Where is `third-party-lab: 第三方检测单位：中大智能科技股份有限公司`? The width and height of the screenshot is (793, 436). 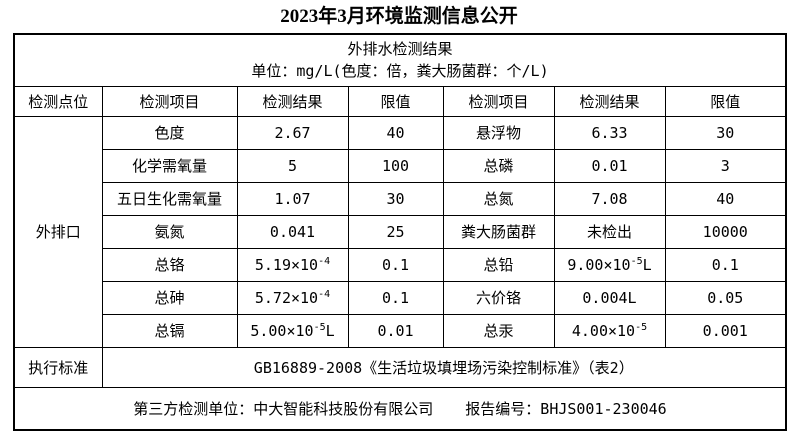
third-party-lab: 第三方检测单位：中大智能科技股份有限公司 is located at coordinates (283, 408).